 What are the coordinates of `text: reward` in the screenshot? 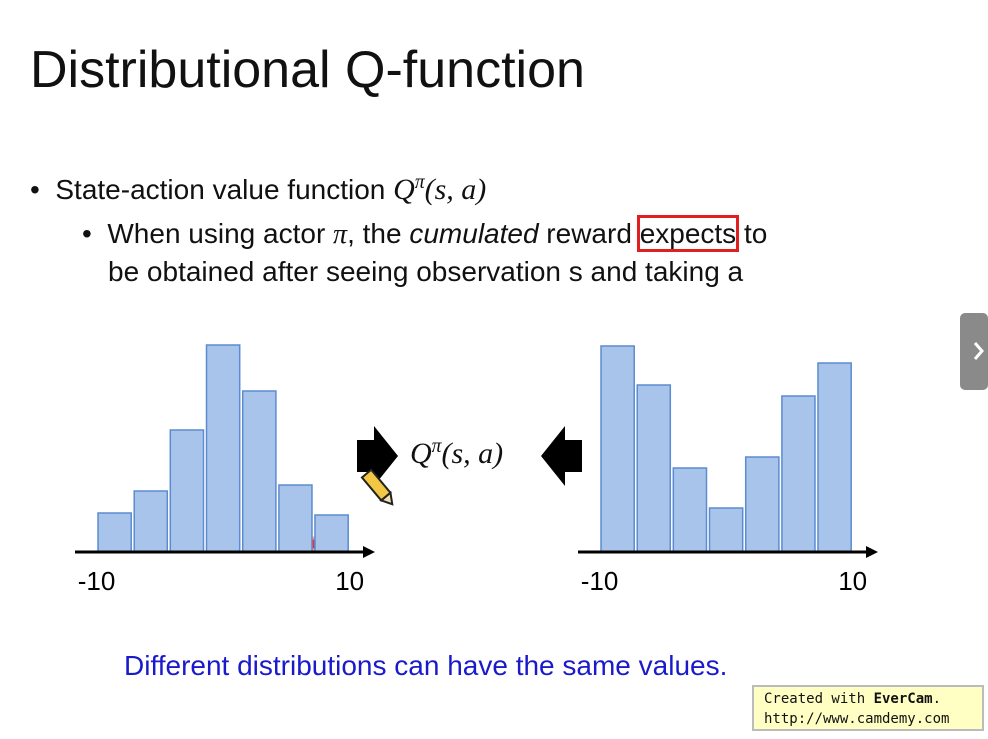 It's located at (589, 233).